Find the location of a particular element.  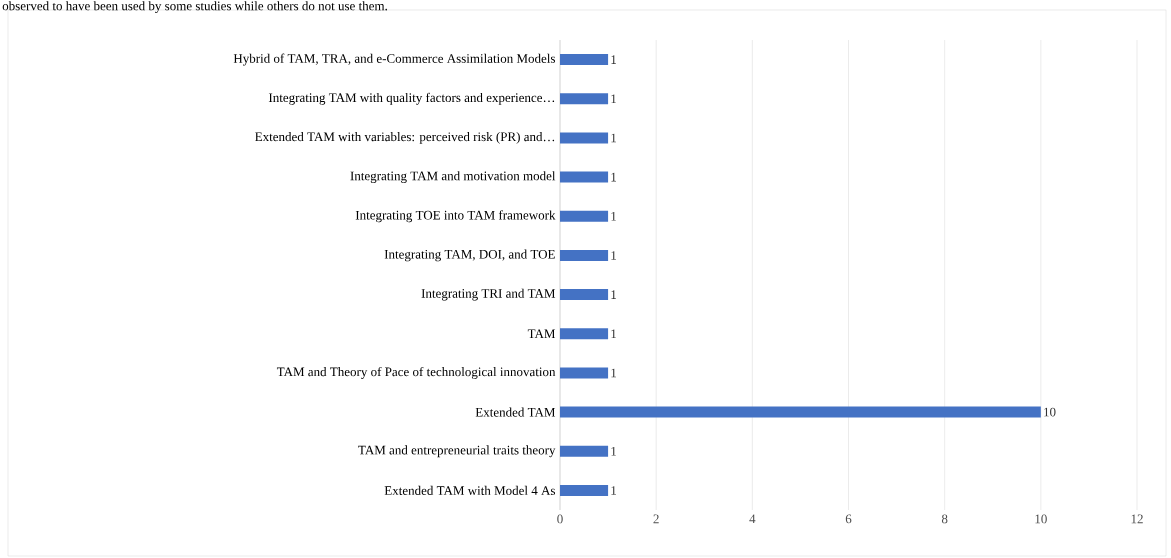

x-tick-label: 2 is located at coordinates (656, 519).